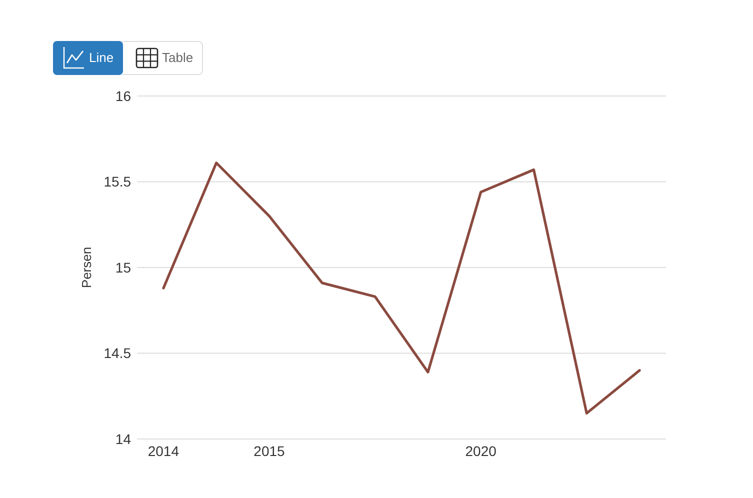 Image resolution: width=753 pixels, height=498 pixels. What do you see at coordinates (123, 438) in the screenshot?
I see `y-tick-label: 14` at bounding box center [123, 438].